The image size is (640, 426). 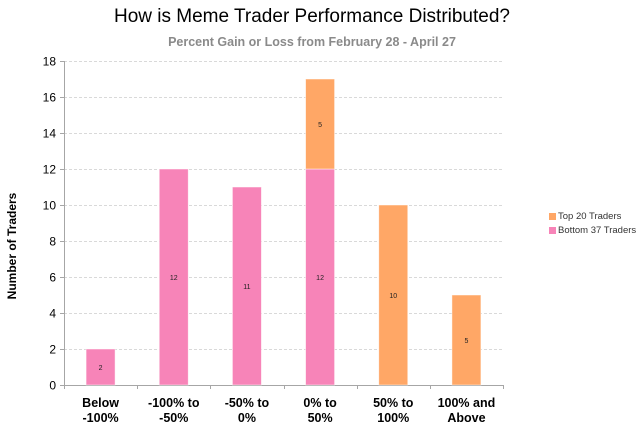 What do you see at coordinates (173, 418) in the screenshot?
I see `x-category-label: -50%` at bounding box center [173, 418].